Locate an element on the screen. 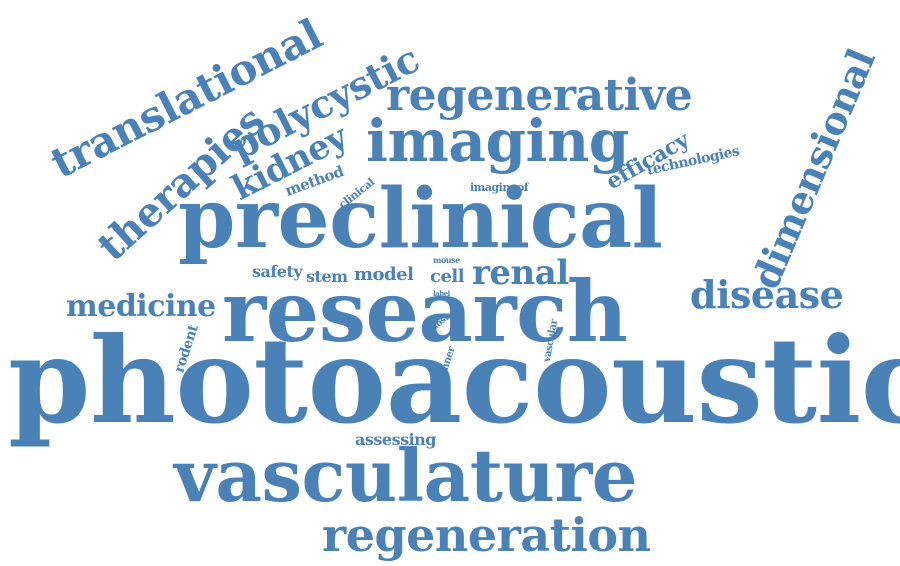 The image size is (900, 566). word-imaging: imaging is located at coordinates (497, 141).